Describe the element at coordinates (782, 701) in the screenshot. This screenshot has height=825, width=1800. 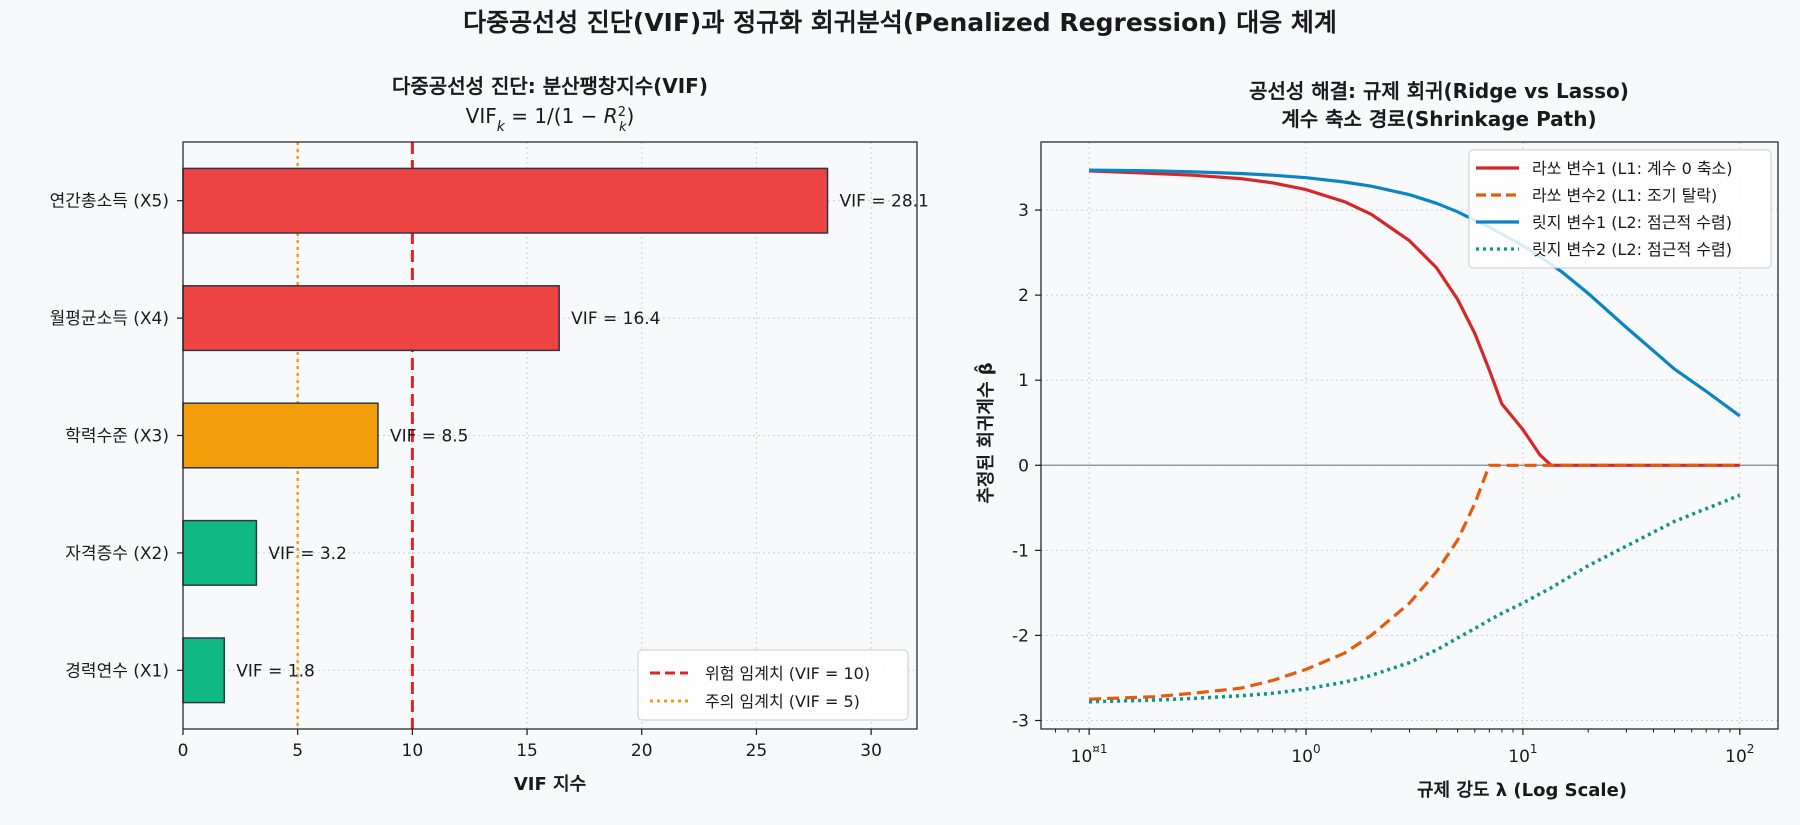
I see `vif-legend-label: 주의 임계치 (VIF = 5)` at that location.